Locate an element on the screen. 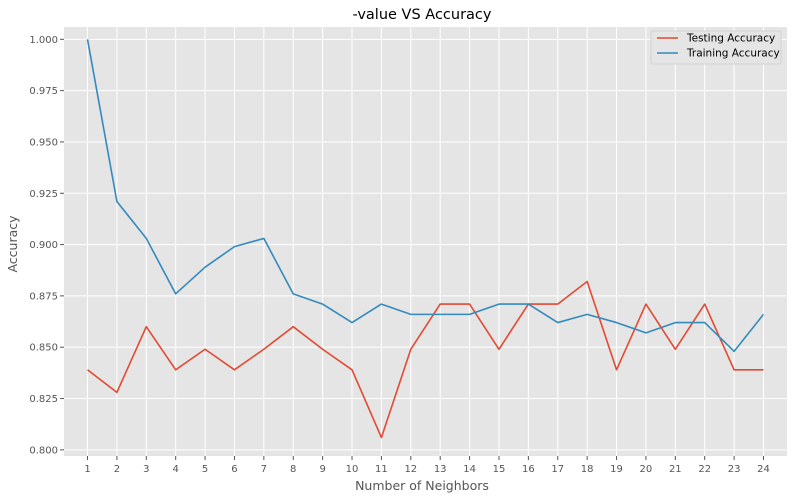  x-tick-label: 11 is located at coordinates (381, 469).